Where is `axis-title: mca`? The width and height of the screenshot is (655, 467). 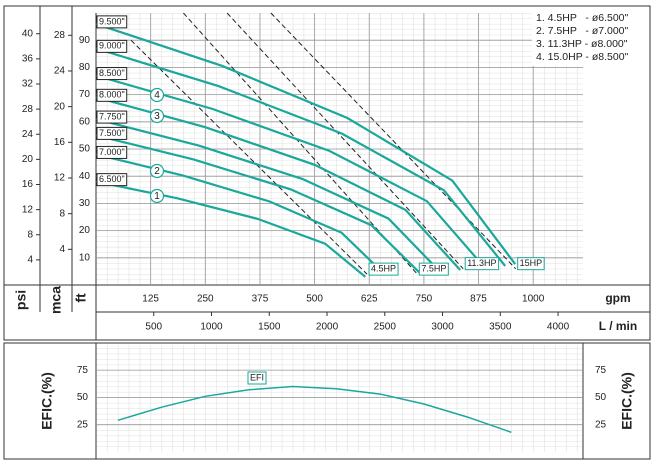 axis-title: mca is located at coordinates (56, 300).